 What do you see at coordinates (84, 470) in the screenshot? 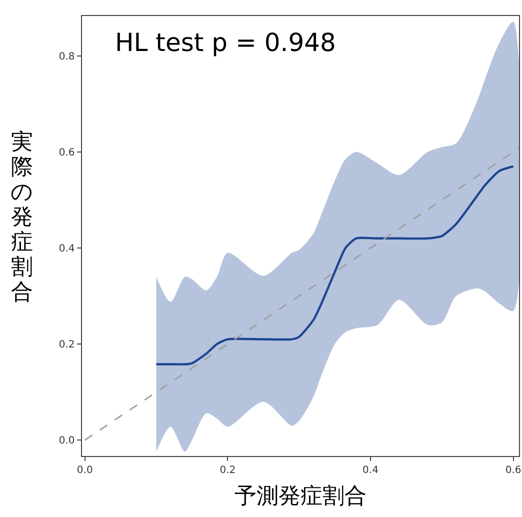
I see `x-tick-label: 0.0` at bounding box center [84, 470].